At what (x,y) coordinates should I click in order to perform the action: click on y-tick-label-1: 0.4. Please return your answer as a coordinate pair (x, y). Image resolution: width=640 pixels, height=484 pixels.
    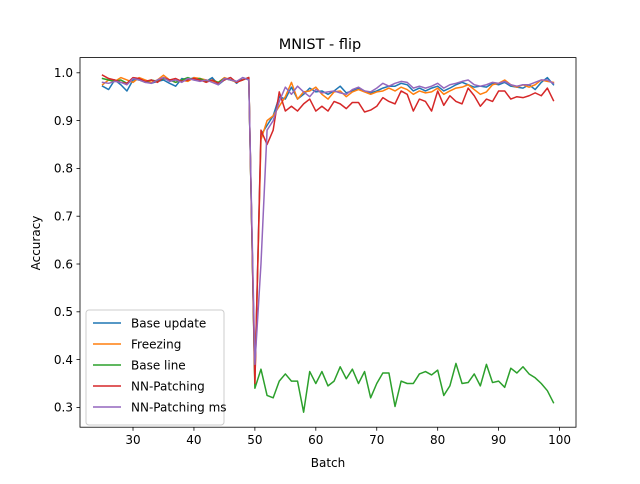
    Looking at the image, I should click on (63, 360).